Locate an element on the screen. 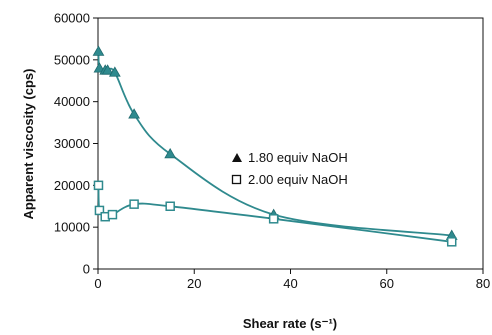  x-axis: 0 20 40 60 80 is located at coordinates (292, 280).